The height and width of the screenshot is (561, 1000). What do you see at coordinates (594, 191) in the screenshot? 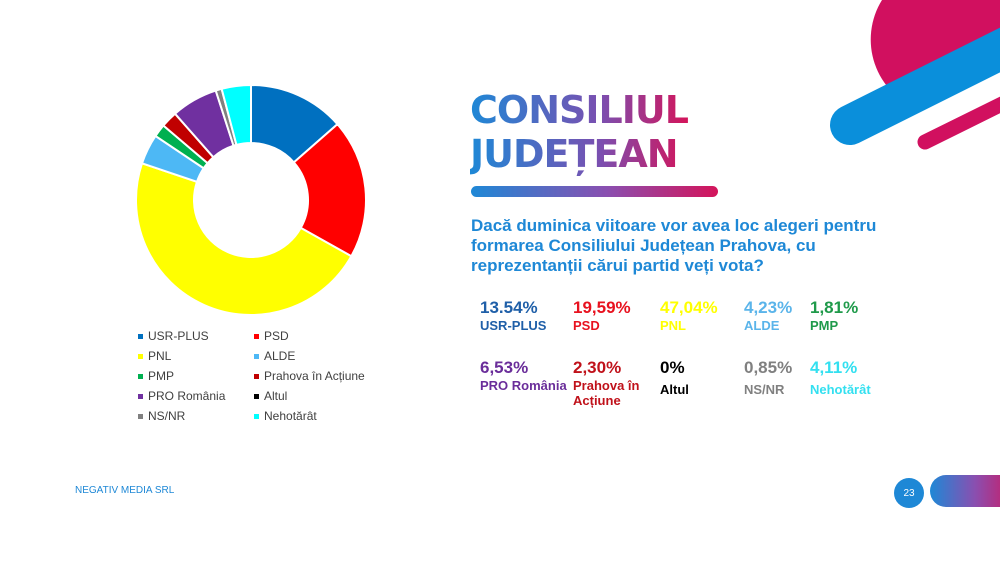
I see `title-underline` at bounding box center [594, 191].